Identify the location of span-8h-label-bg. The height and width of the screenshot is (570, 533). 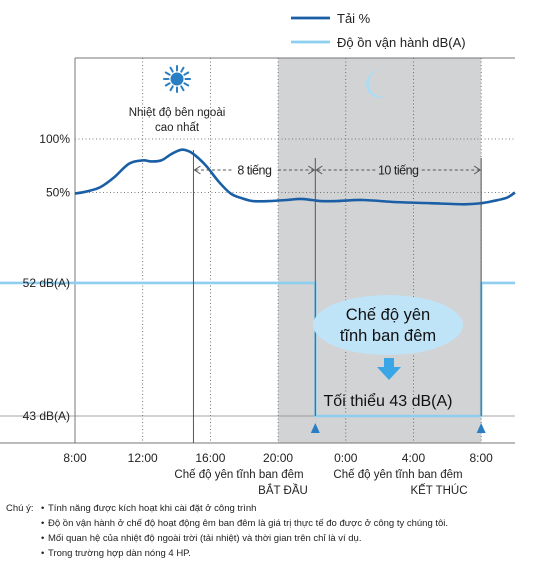
(254, 169).